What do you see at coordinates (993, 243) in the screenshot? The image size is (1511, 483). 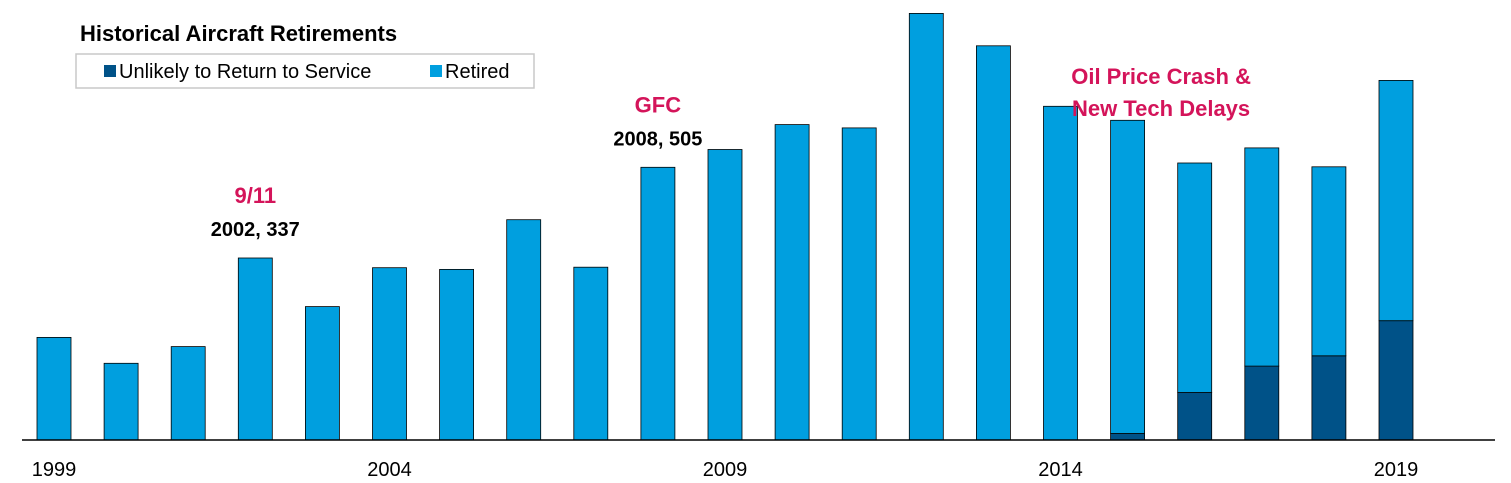 I see `bar-2013-retired` at bounding box center [993, 243].